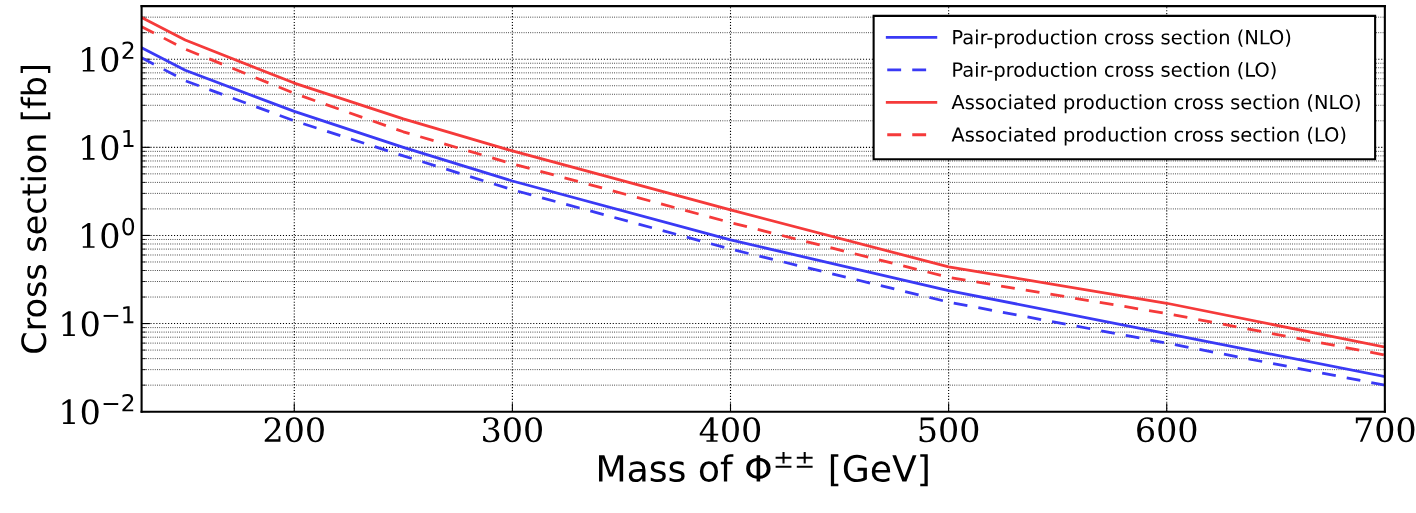  What do you see at coordinates (98, 321) in the screenshot?
I see `y-tick-label: 10$^{−1}$` at bounding box center [98, 321].